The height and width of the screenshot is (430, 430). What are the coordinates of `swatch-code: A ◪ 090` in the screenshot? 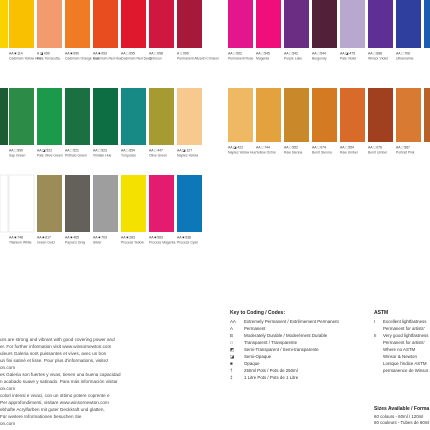 It's located at (43, 53).